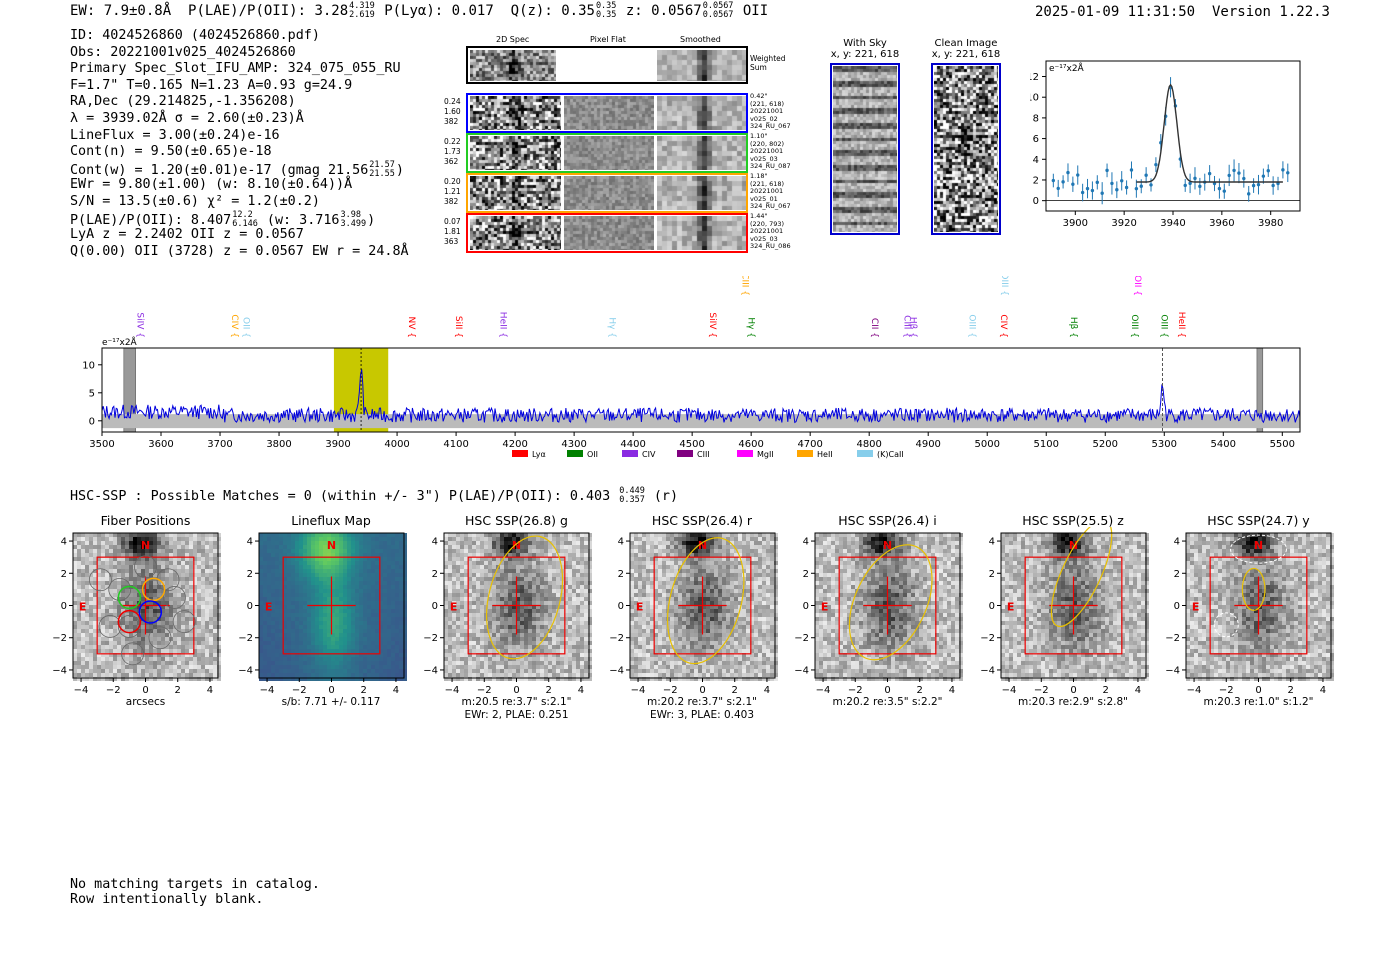  Describe the element at coordinates (1288, 173) in the screenshot. I see `data-point` at that location.